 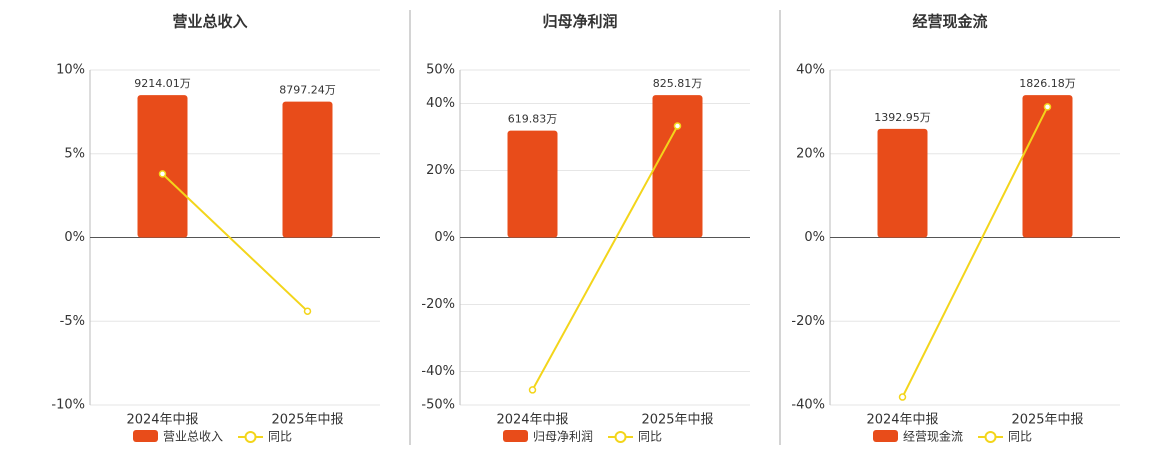 What do you see at coordinates (579, 22) in the screenshot?
I see `chart-title: 归母净利润` at bounding box center [579, 22].